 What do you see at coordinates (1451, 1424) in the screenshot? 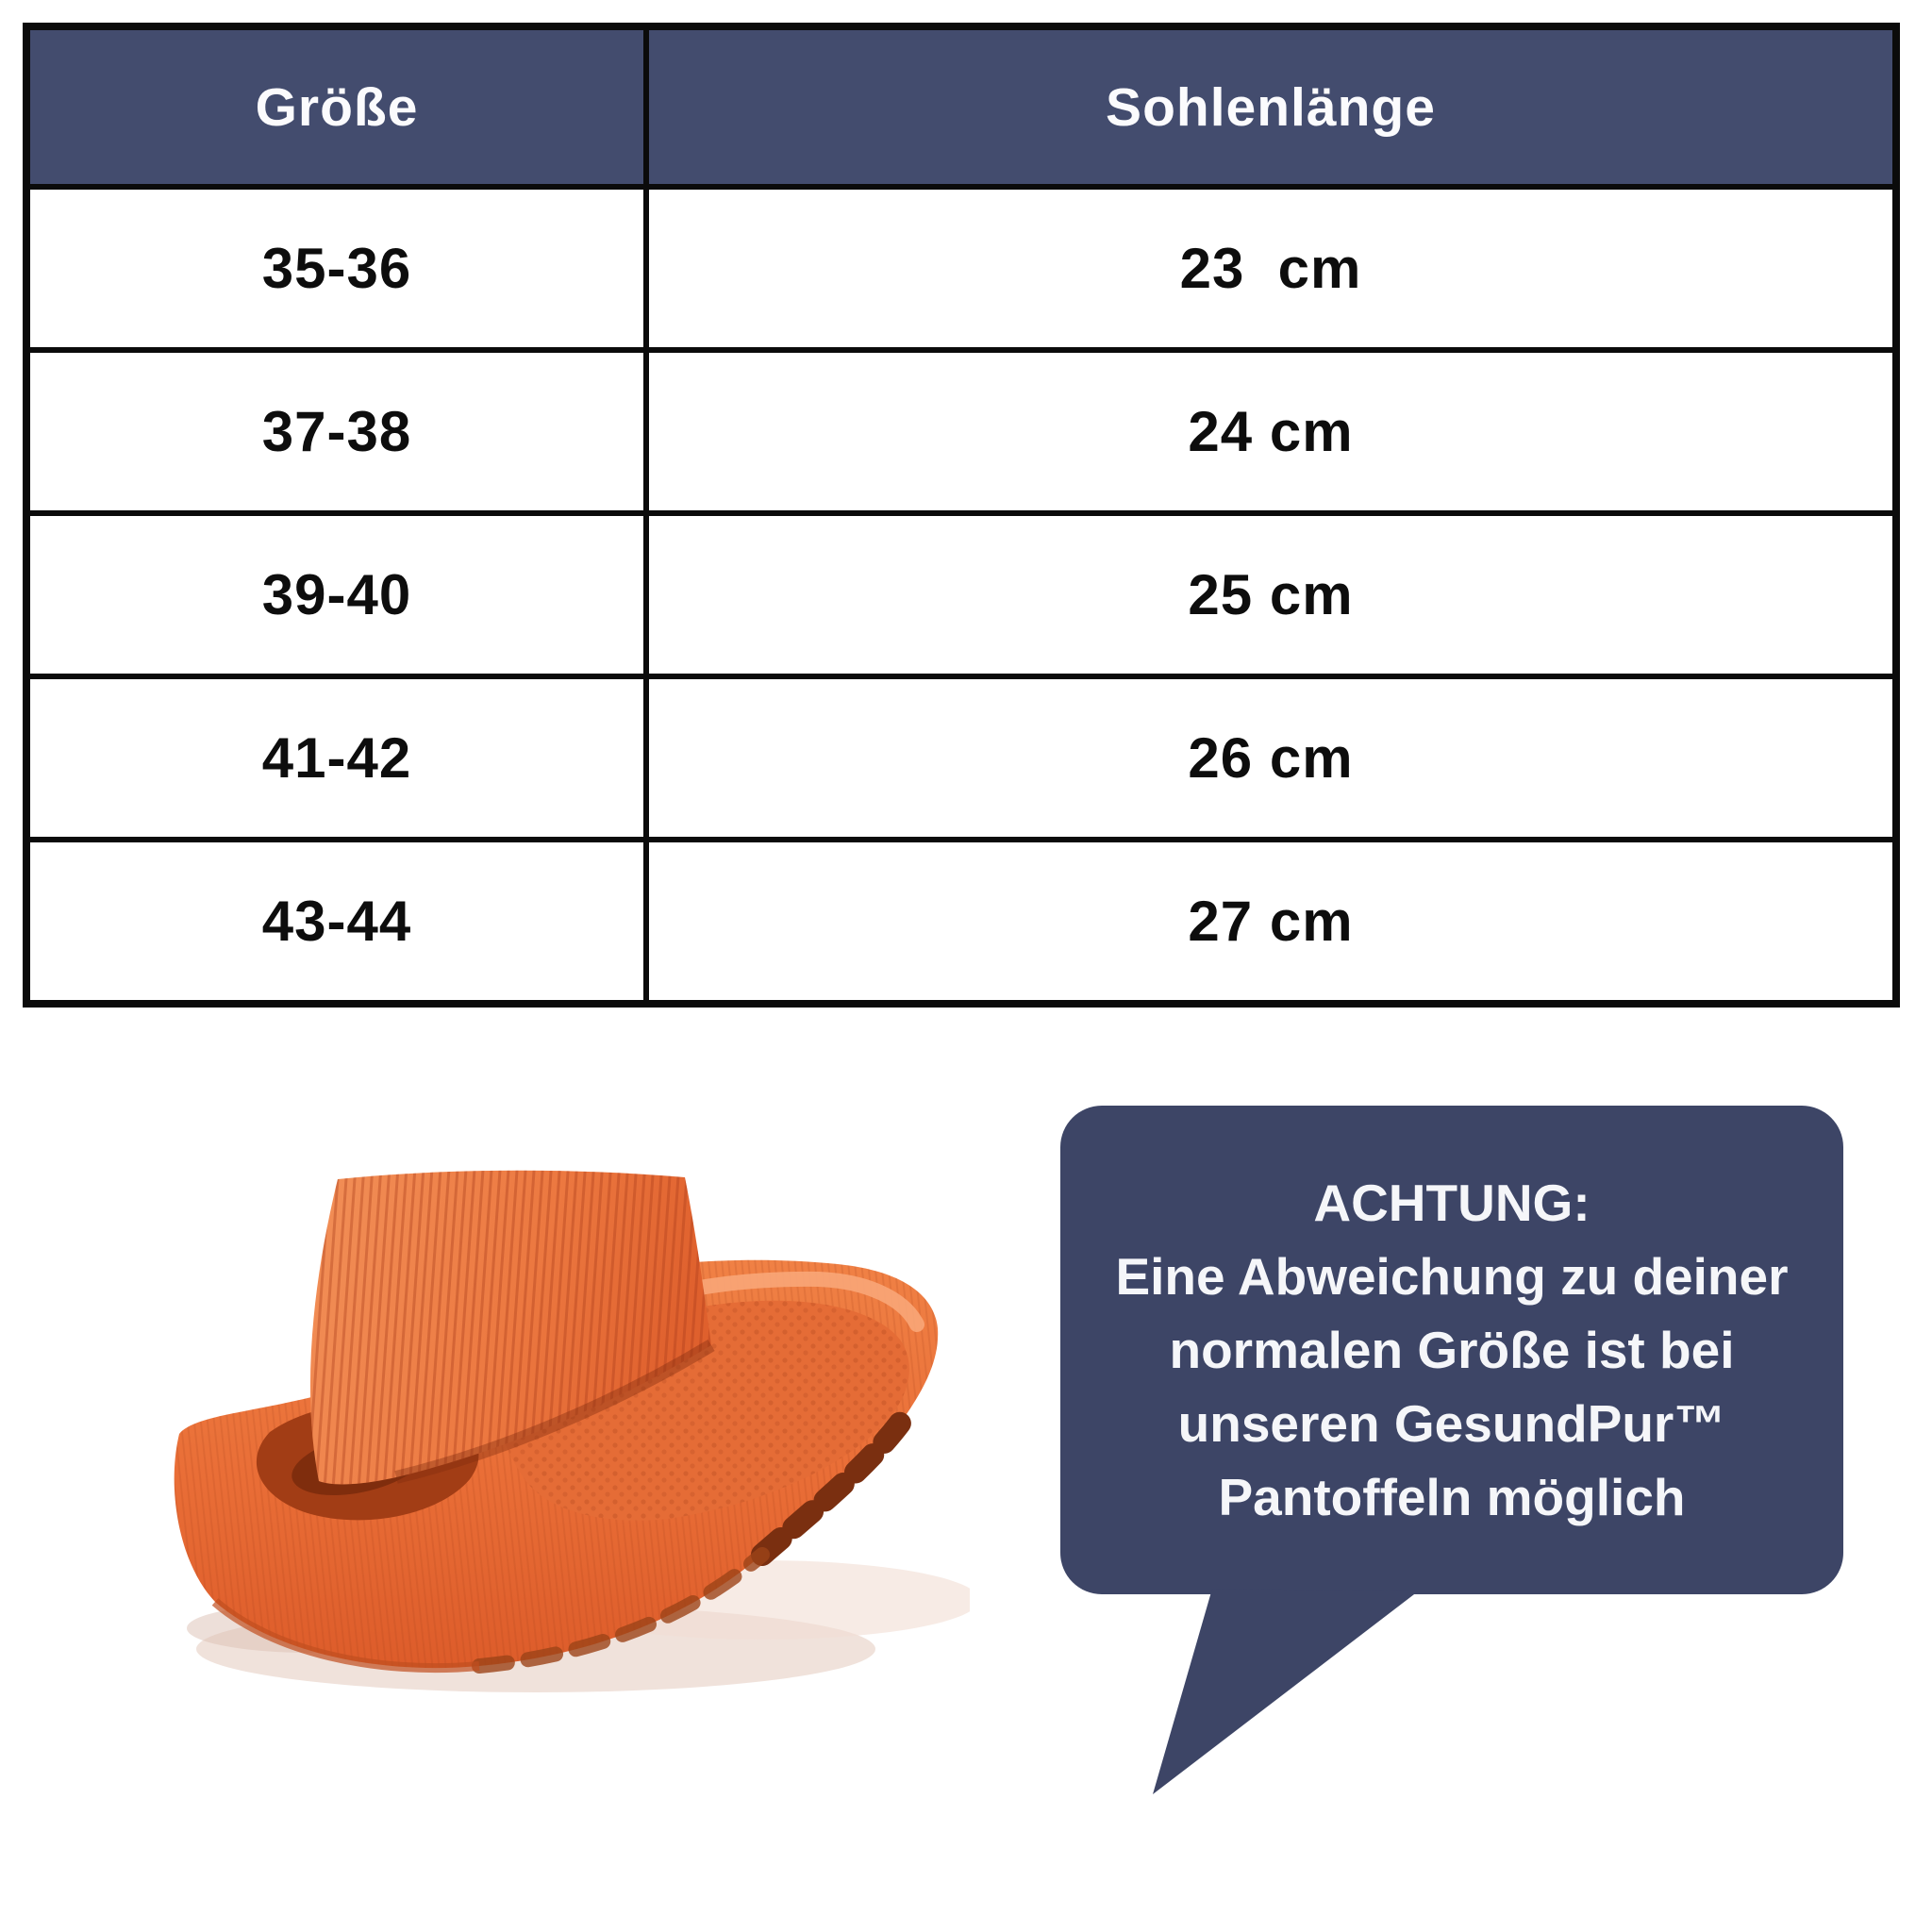
I see `callout-line: unseren GesundPur™` at bounding box center [1451, 1424].